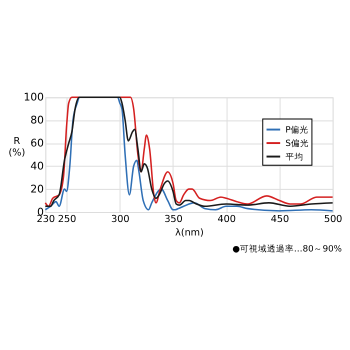 The width and height of the screenshot is (350, 350). I want to click on y-axis-title: R (%), so click(17, 147).